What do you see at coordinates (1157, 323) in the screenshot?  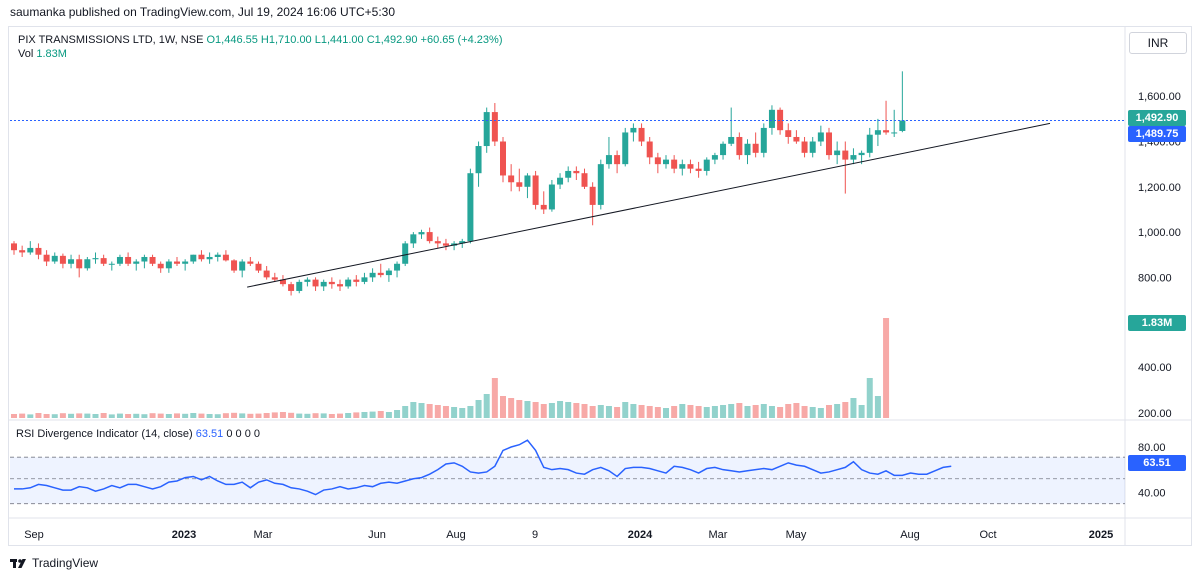 I see `volume-tag: 1.83M` at bounding box center [1157, 323].